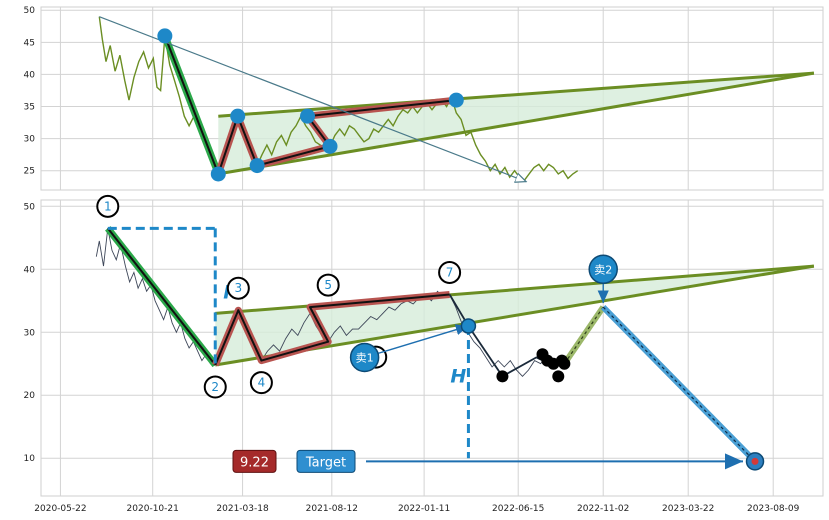 The width and height of the screenshot is (829, 520). I want to click on pivot-label-number: 7, so click(450, 272).